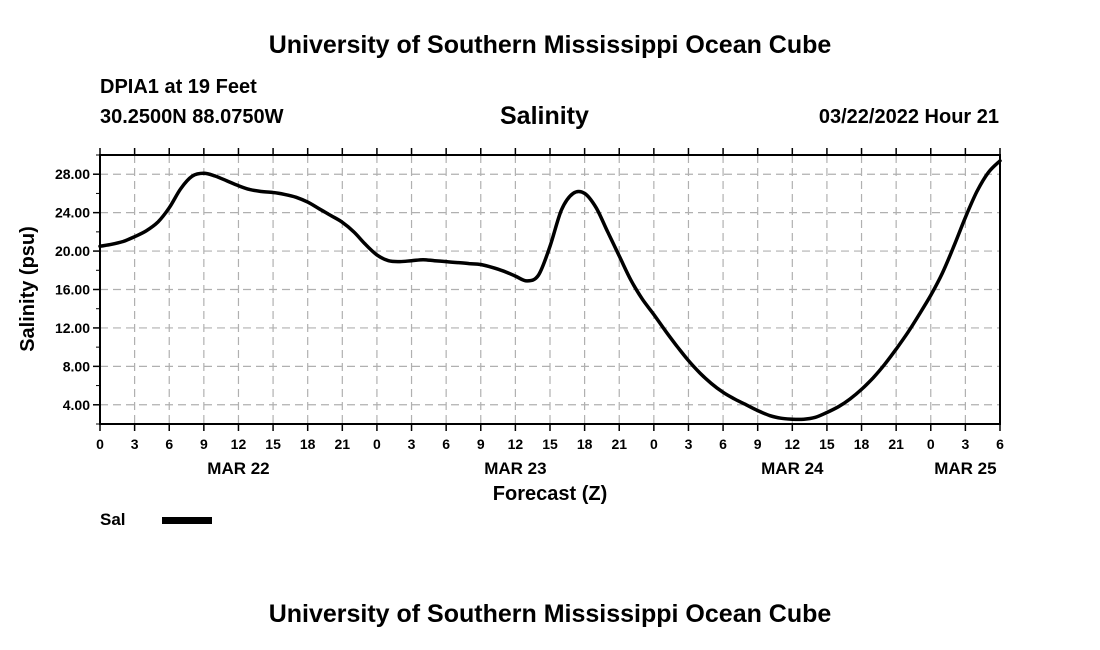 The height and width of the screenshot is (650, 1100). What do you see at coordinates (72, 290) in the screenshot?
I see `y-tick-label: 16.00` at bounding box center [72, 290].